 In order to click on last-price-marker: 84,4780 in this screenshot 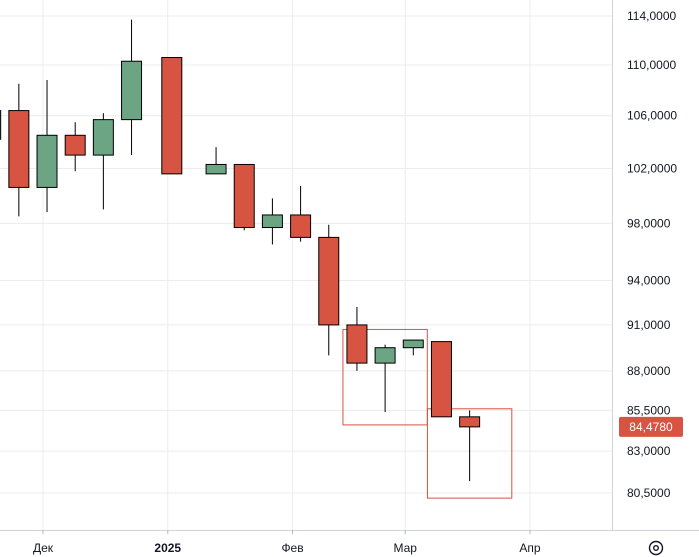, I will do `click(651, 426)`.